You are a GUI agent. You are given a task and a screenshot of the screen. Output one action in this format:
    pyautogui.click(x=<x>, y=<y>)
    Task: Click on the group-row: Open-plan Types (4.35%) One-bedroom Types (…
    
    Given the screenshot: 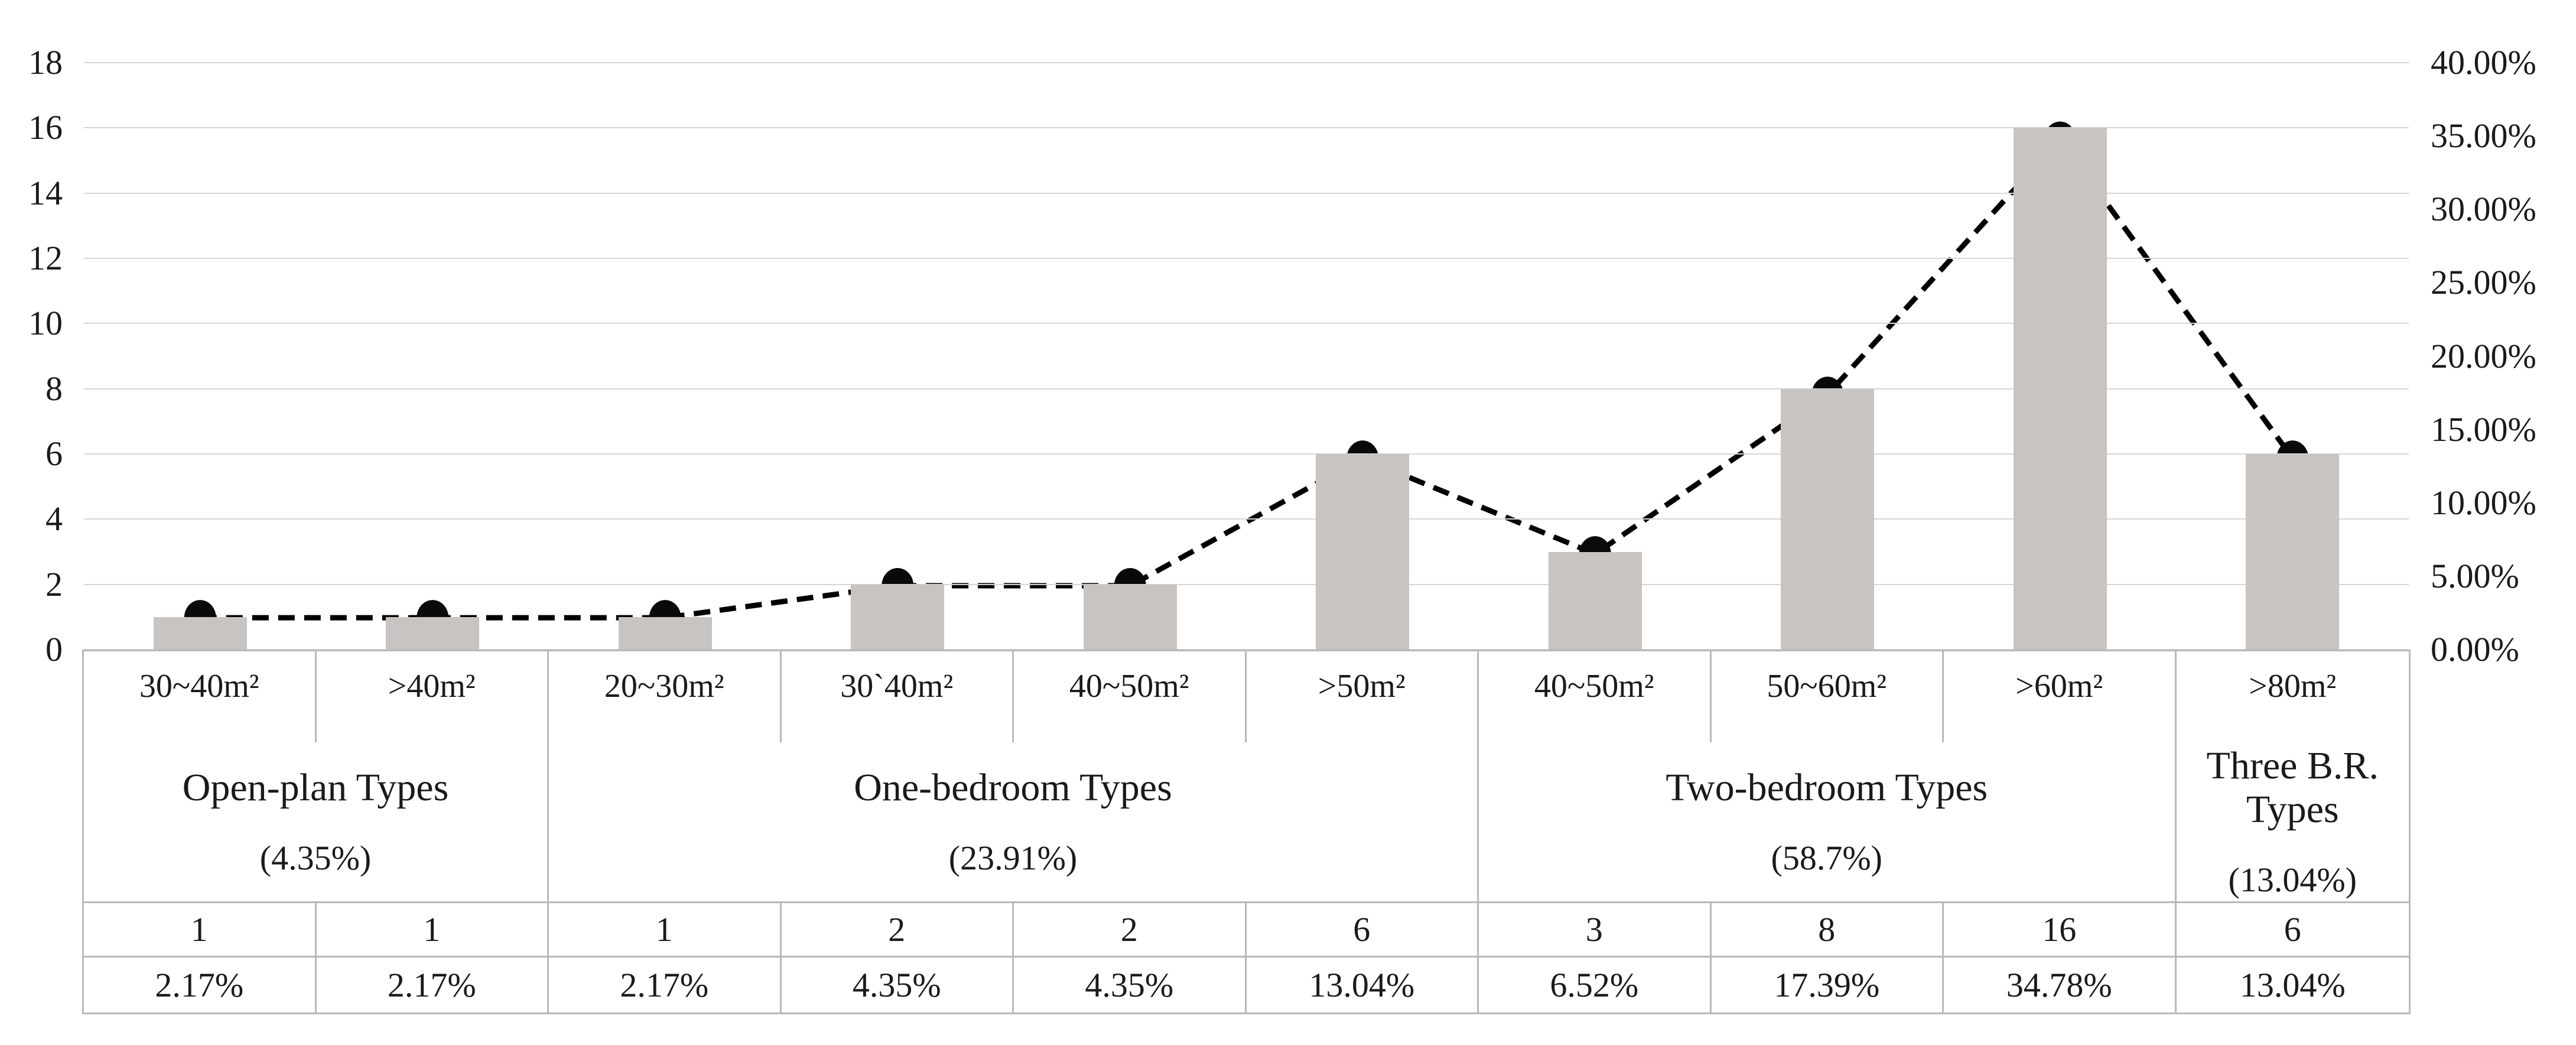 What is the action you would take?
    pyautogui.click(x=1246, y=823)
    